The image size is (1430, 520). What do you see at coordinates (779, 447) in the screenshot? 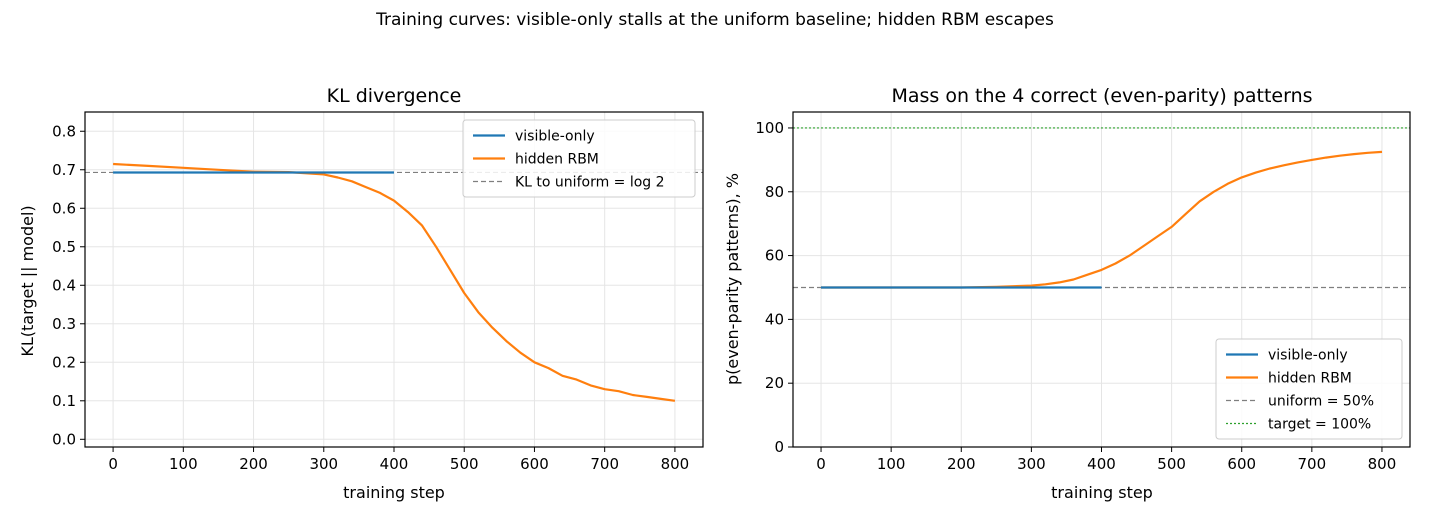
I see `y-tick-label: 0` at bounding box center [779, 447].